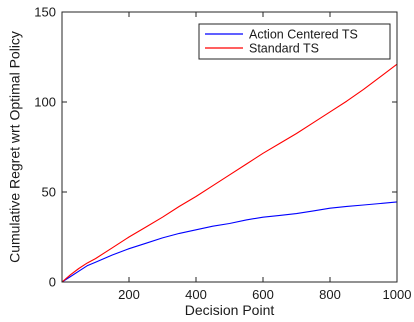 This screenshot has height=322, width=414. Describe the element at coordinates (330, 294) in the screenshot. I see `x-tick-label: 800` at that location.